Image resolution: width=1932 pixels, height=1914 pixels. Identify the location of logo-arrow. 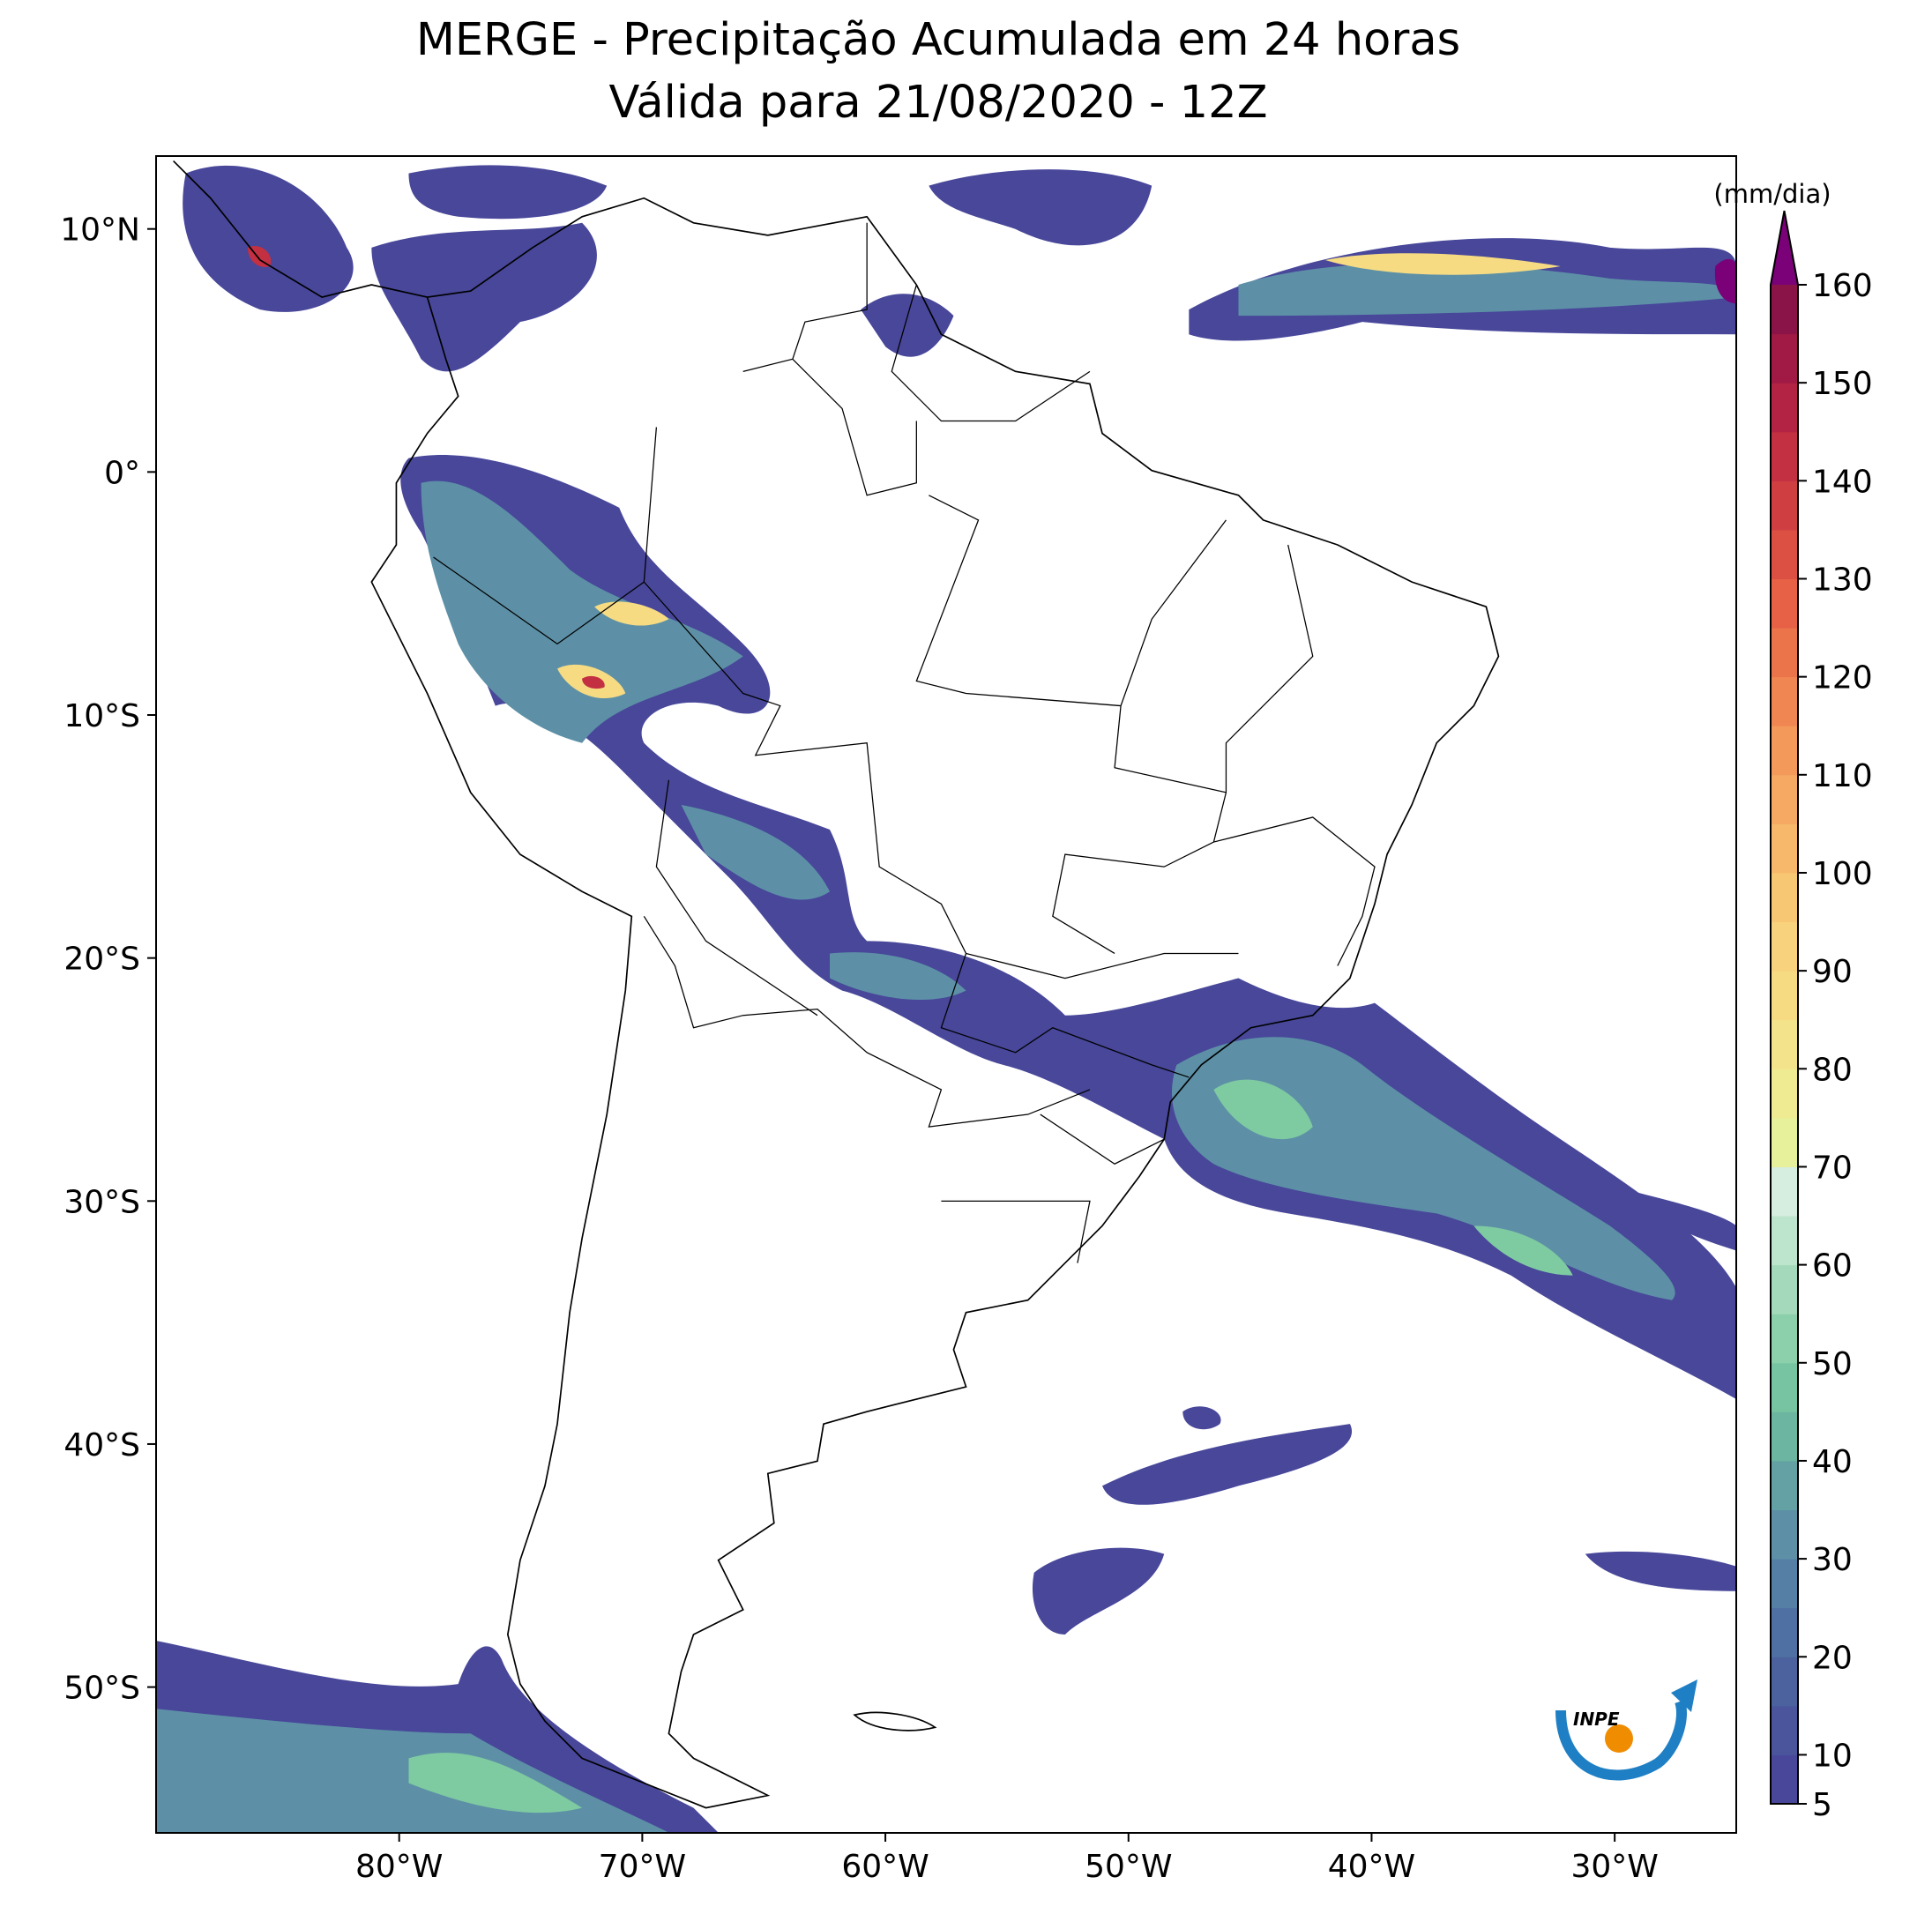
(1684, 1695).